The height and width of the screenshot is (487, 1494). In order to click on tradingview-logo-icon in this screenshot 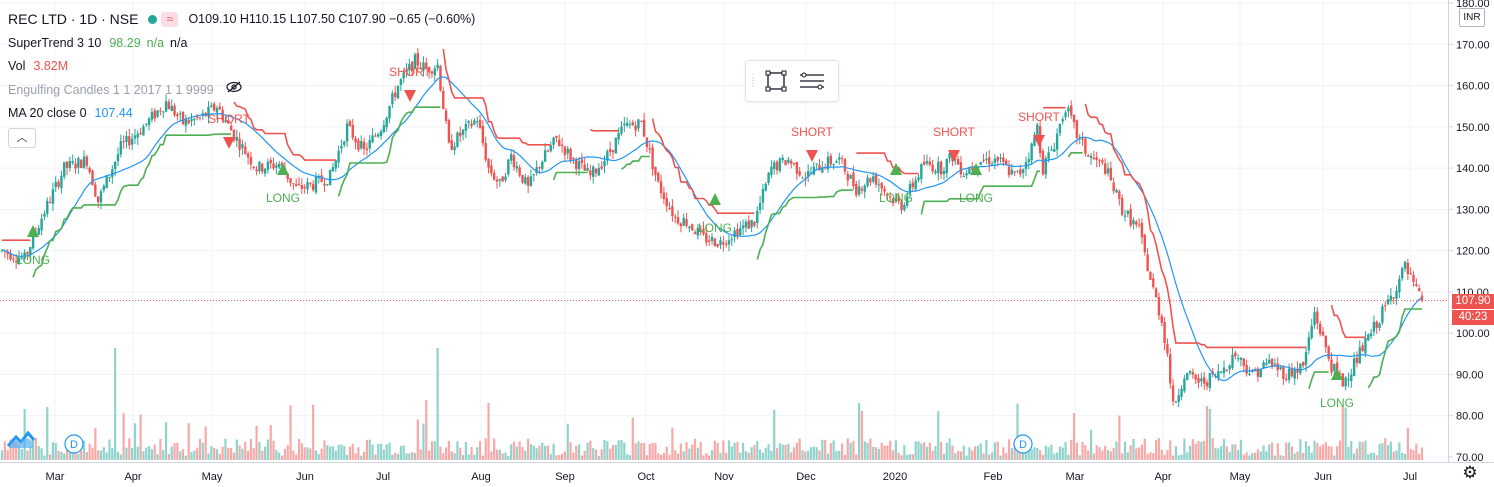, I will do `click(21, 439)`.